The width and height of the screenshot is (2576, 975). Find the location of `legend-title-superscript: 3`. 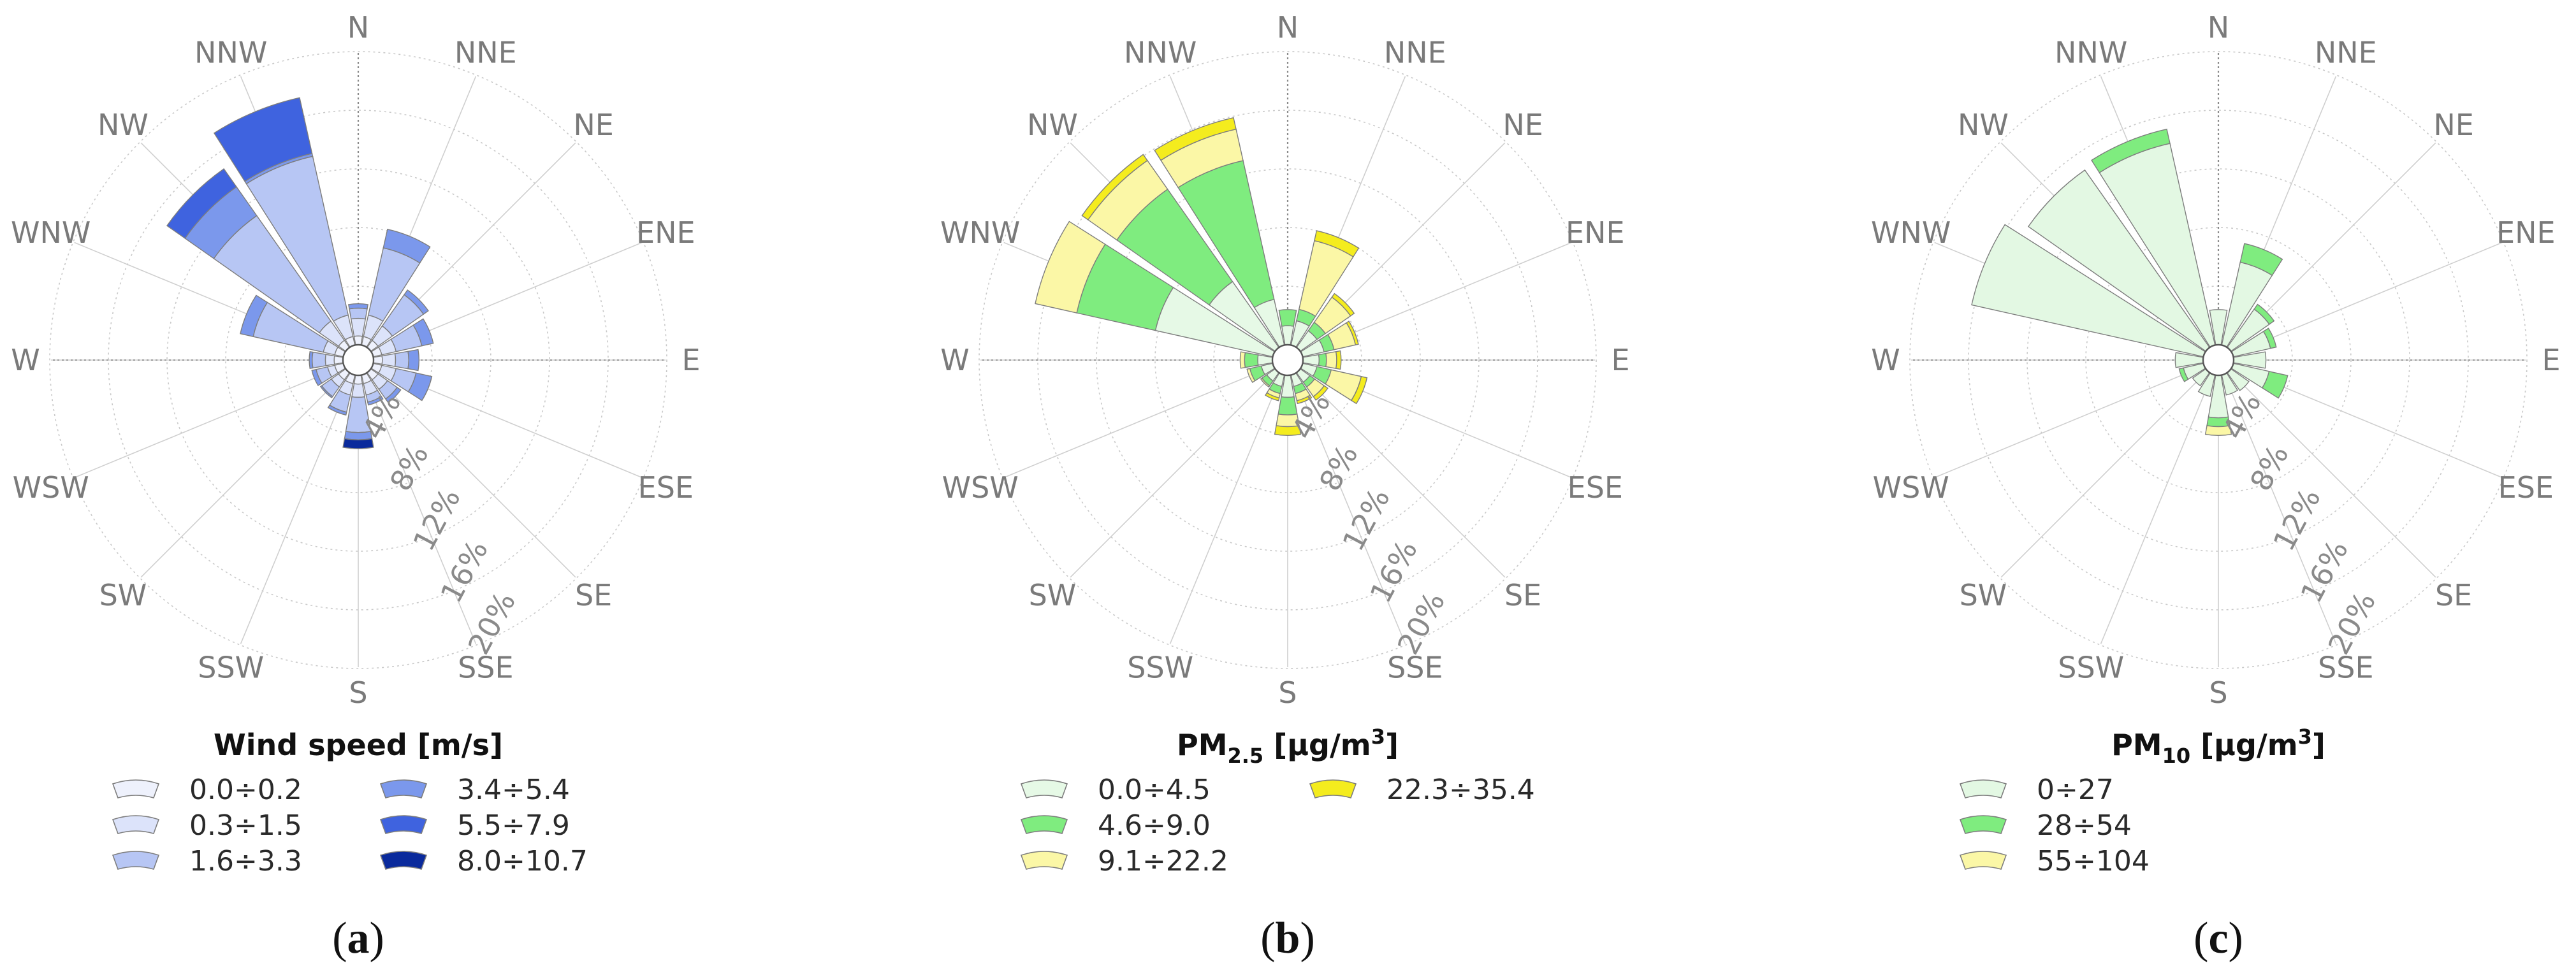

legend-title-superscript: 3 is located at coordinates (1378, 737).